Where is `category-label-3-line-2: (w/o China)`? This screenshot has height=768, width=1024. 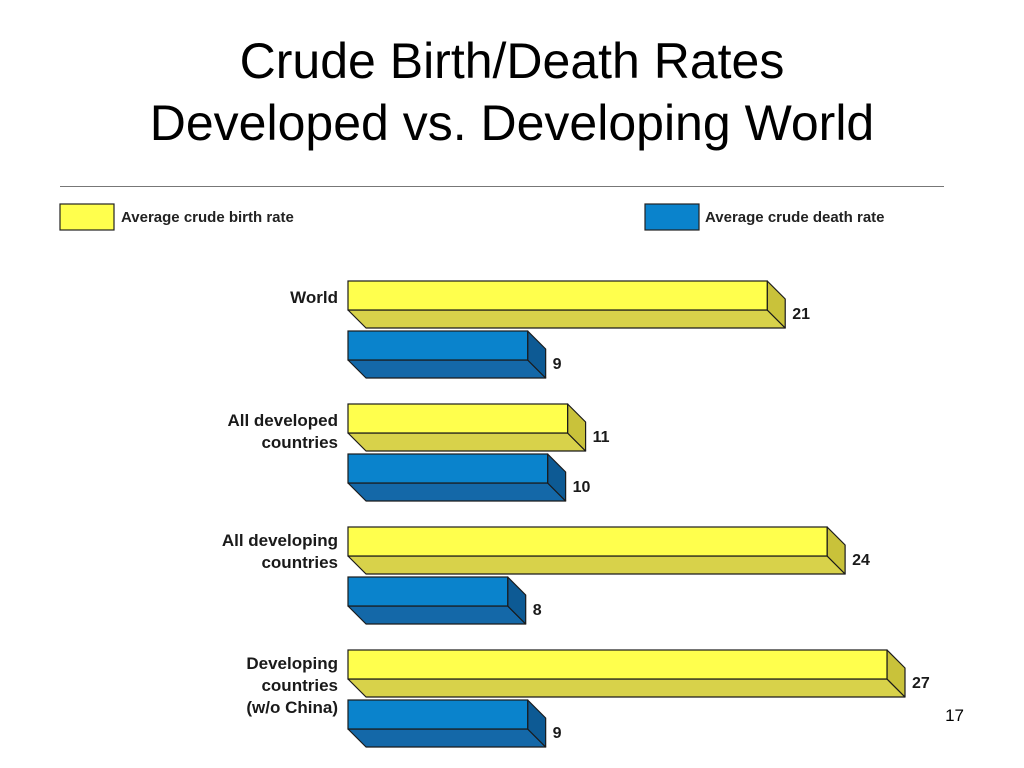
category-label-3-line-2: (w/o China) is located at coordinates (292, 707).